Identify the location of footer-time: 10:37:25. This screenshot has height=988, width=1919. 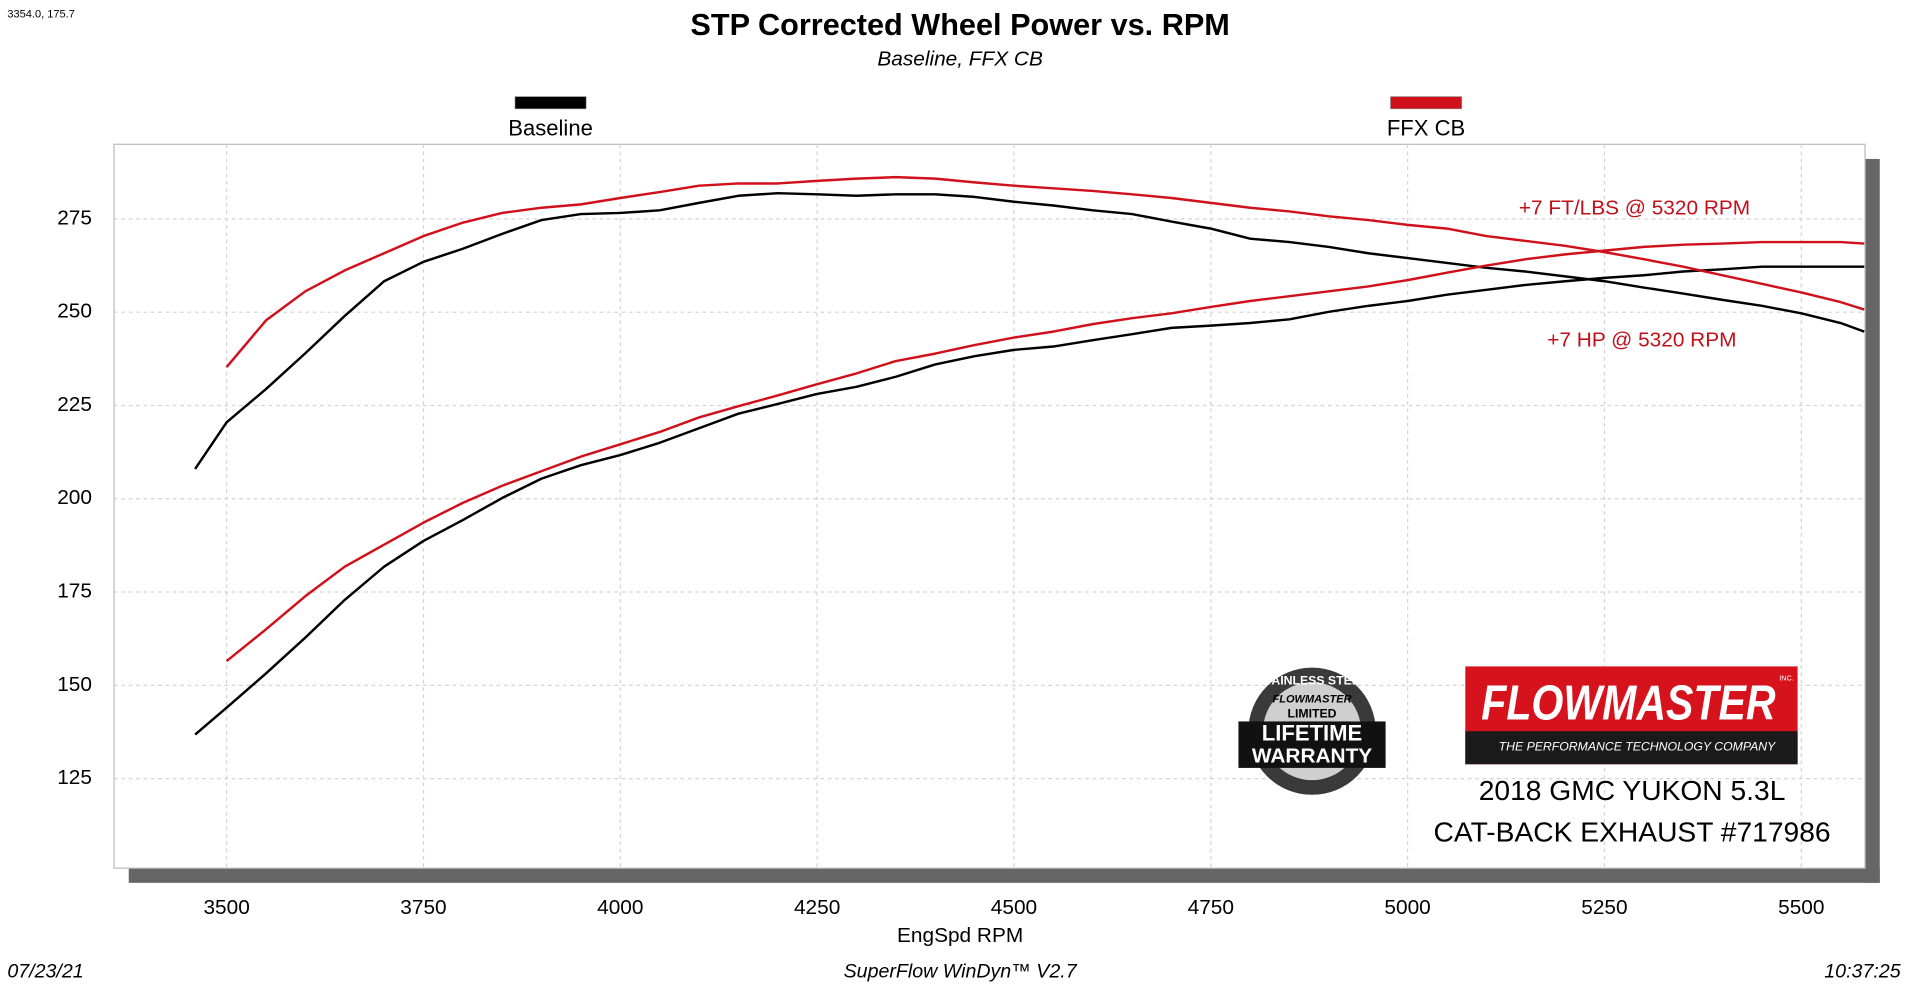
(1862, 971).